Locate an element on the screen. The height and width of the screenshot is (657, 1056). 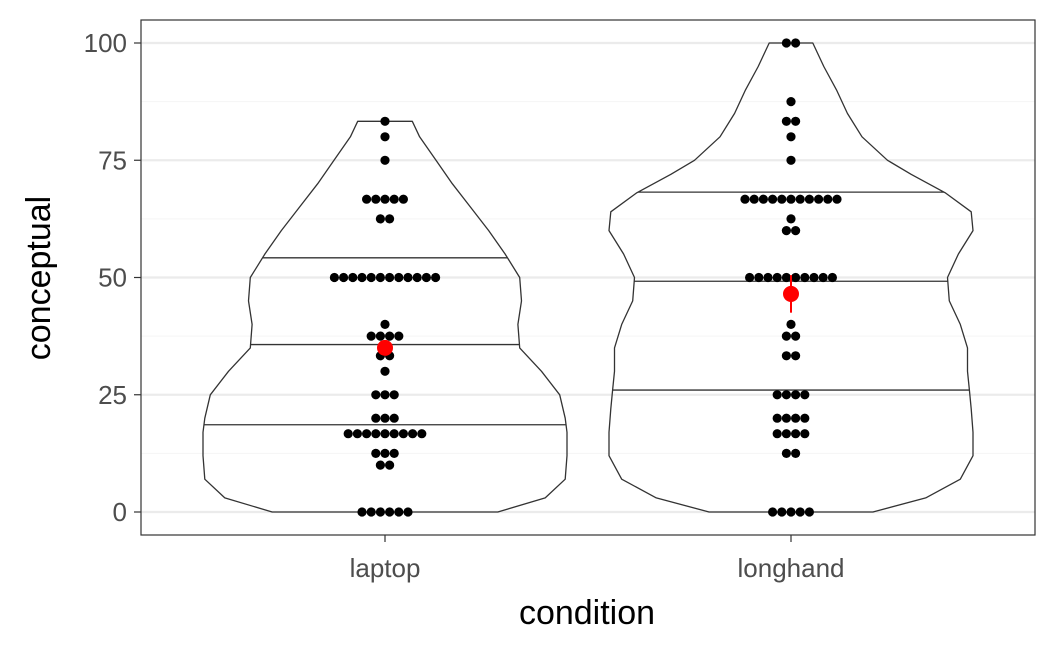
y-tick-label: 100 is located at coordinates (105, 43).